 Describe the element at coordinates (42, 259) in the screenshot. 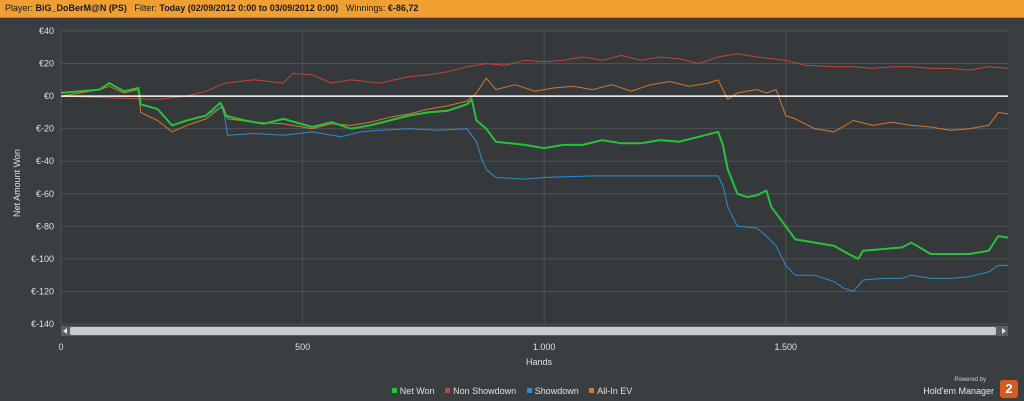

I see `y-tick-label: €-100` at that location.